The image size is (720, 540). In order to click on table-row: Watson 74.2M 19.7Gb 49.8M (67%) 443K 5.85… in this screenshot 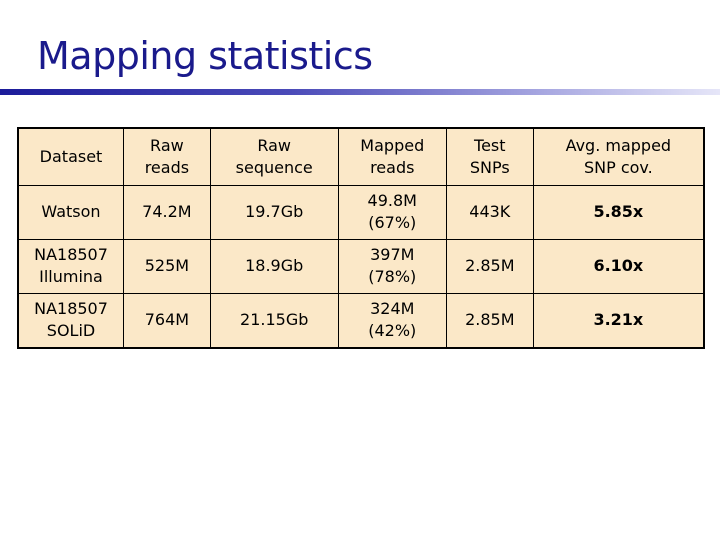, I will do `click(361, 212)`.